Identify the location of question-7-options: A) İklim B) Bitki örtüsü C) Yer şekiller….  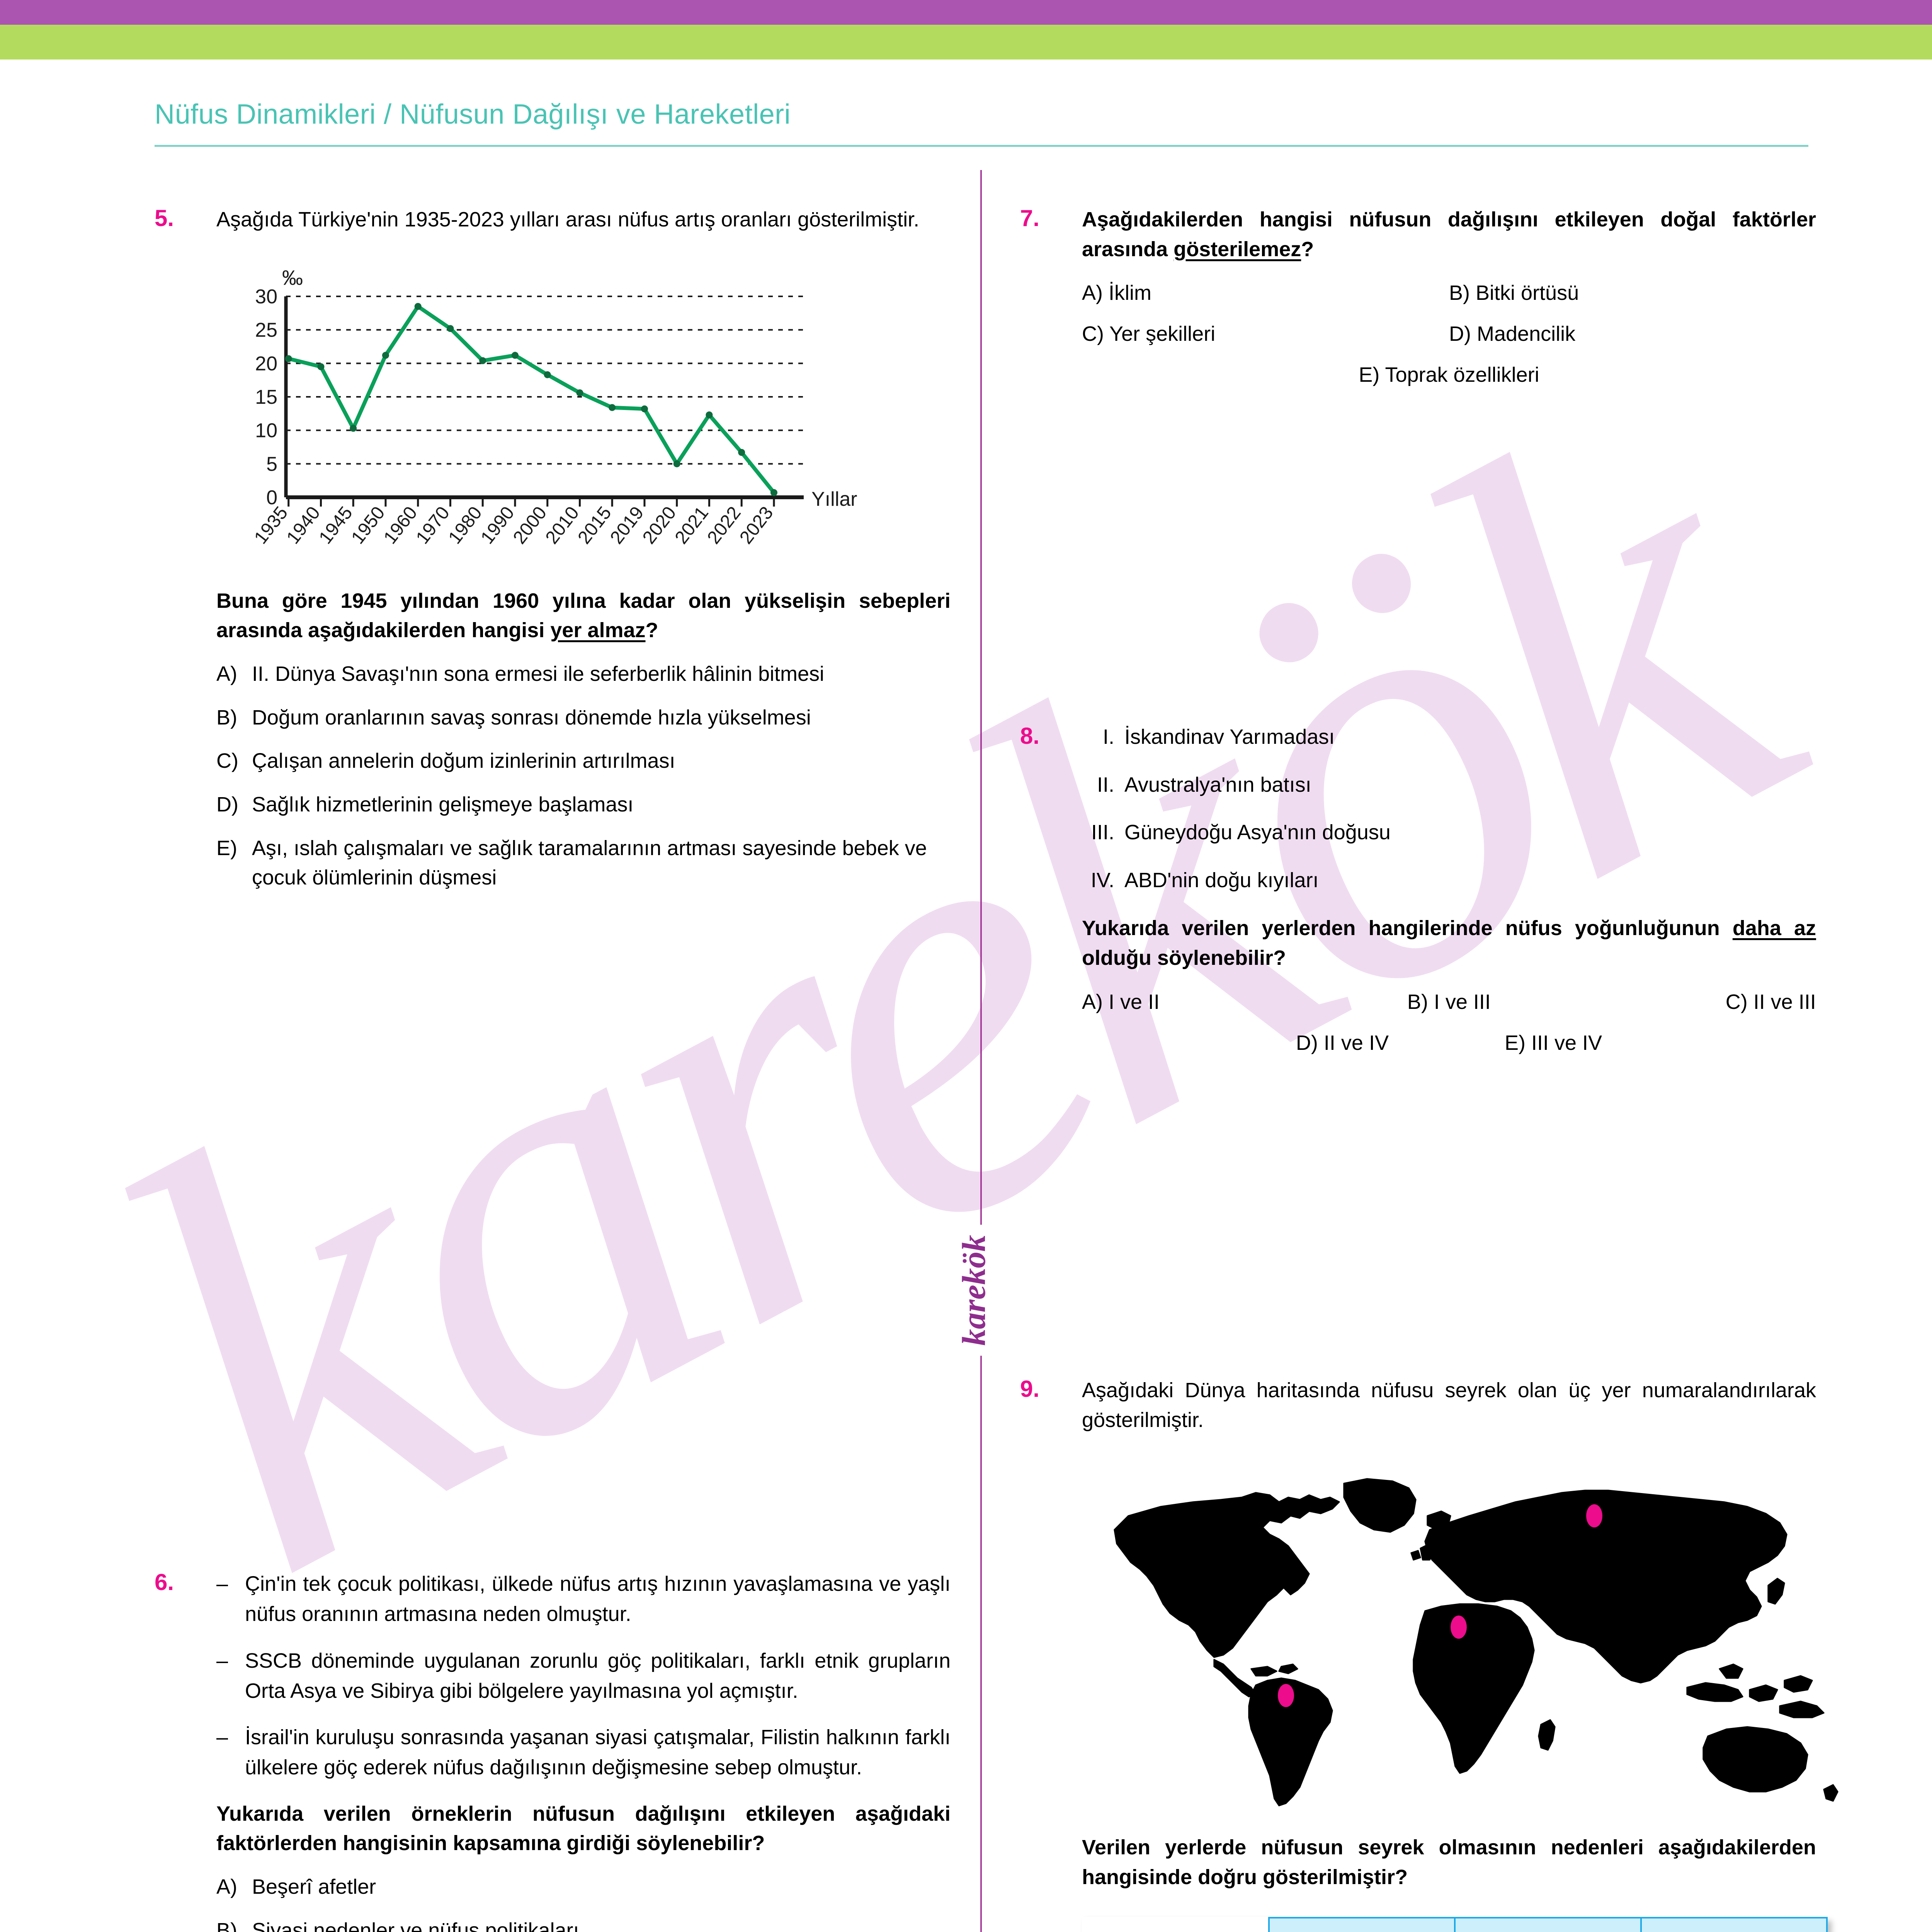
(1449, 334).